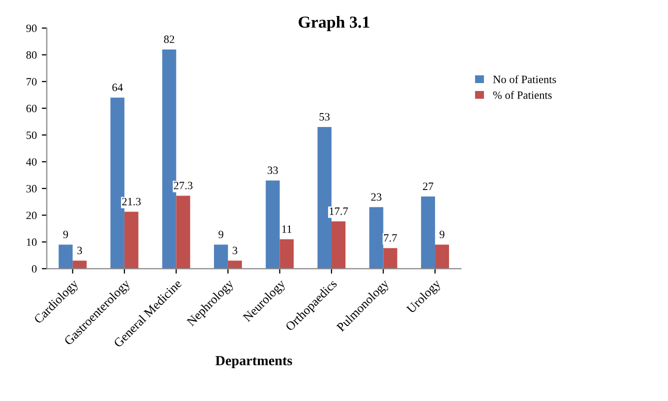 Image resolution: width=668 pixels, height=401 pixels. I want to click on y-tick-label: 50, so click(31, 135).